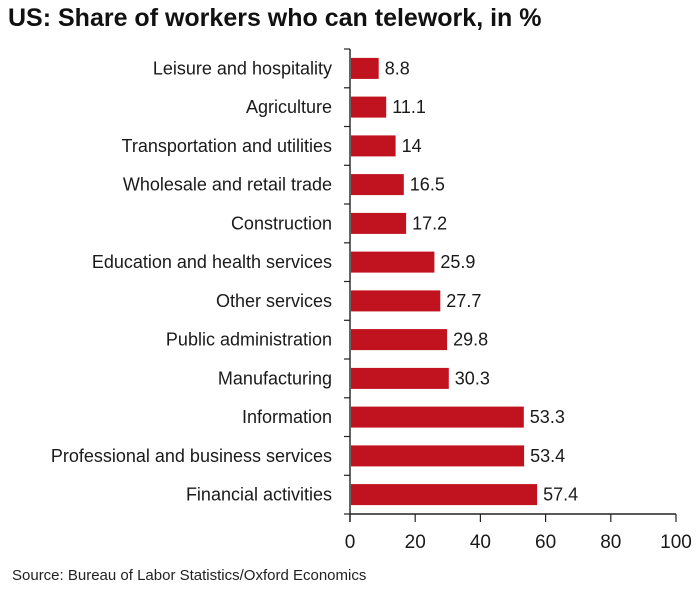 This screenshot has height=592, width=700. I want to click on data-label: 14, so click(412, 146).